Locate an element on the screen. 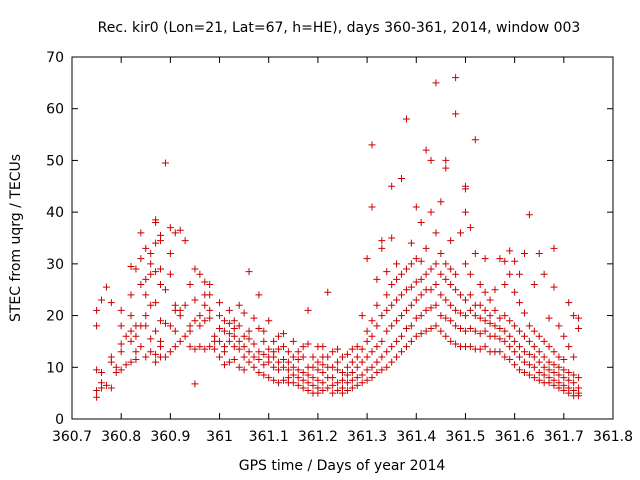 The width and height of the screenshot is (640, 480). y-axis-label: STEC from uqrg / TECUs is located at coordinates (16, 238).